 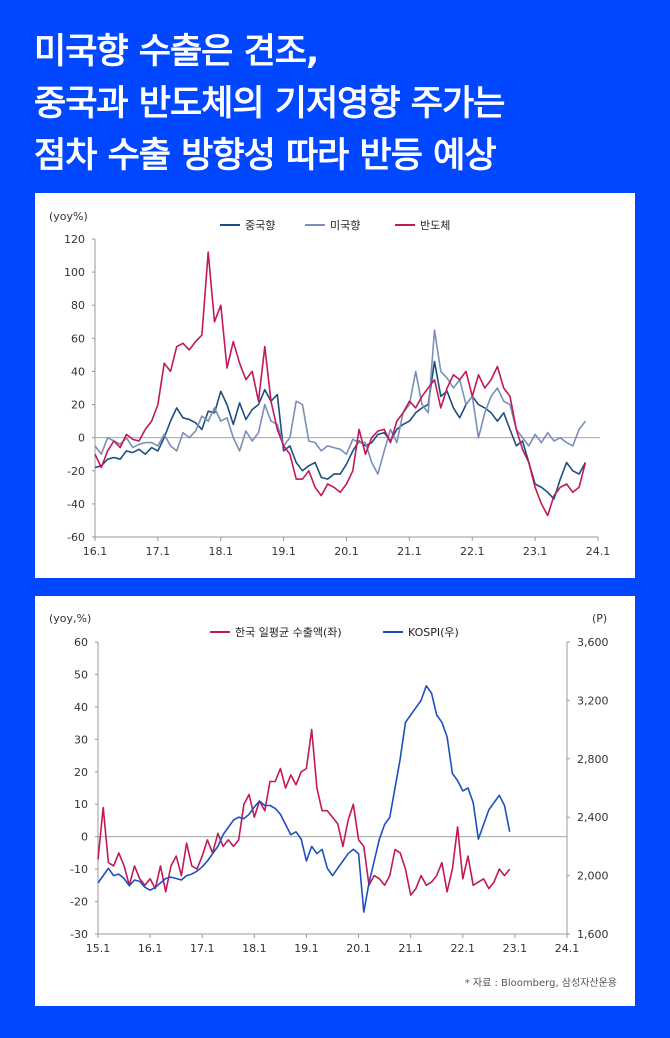 What do you see at coordinates (593, 934) in the screenshot?
I see `y-right-tick-label: 1,600` at bounding box center [593, 934].